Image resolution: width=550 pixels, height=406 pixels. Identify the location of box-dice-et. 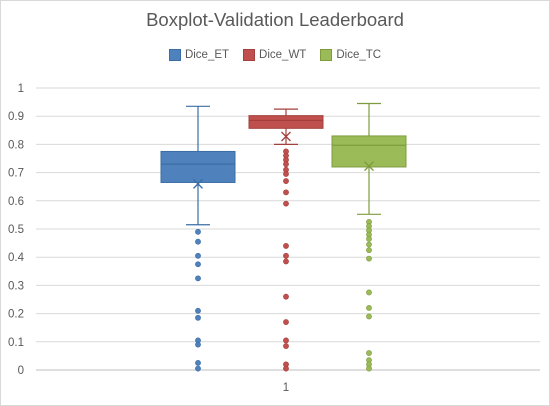
(198, 166).